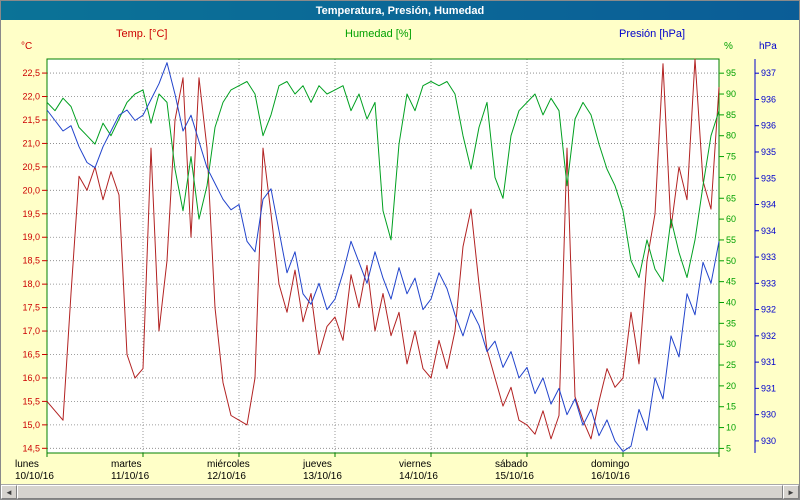 This screenshot has height=500, width=800. I want to click on day-date-label: 12/10/16, so click(226, 476).